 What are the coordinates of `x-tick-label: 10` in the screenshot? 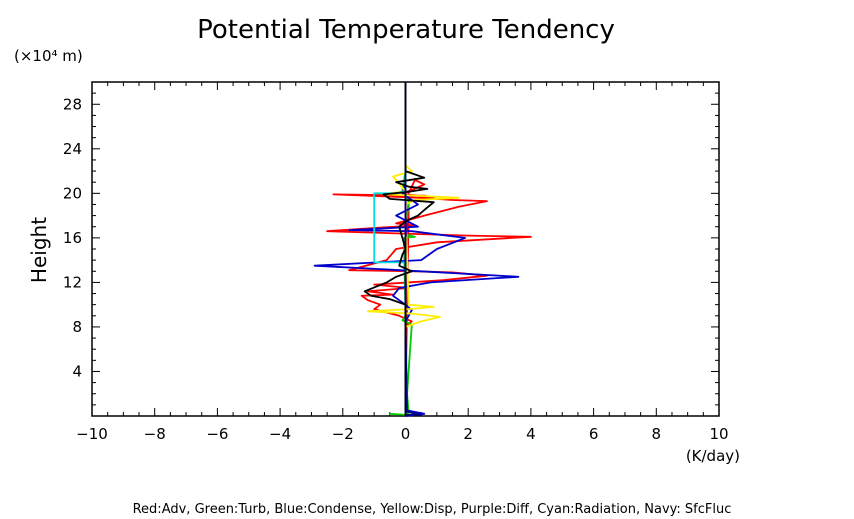 It's located at (718, 434).